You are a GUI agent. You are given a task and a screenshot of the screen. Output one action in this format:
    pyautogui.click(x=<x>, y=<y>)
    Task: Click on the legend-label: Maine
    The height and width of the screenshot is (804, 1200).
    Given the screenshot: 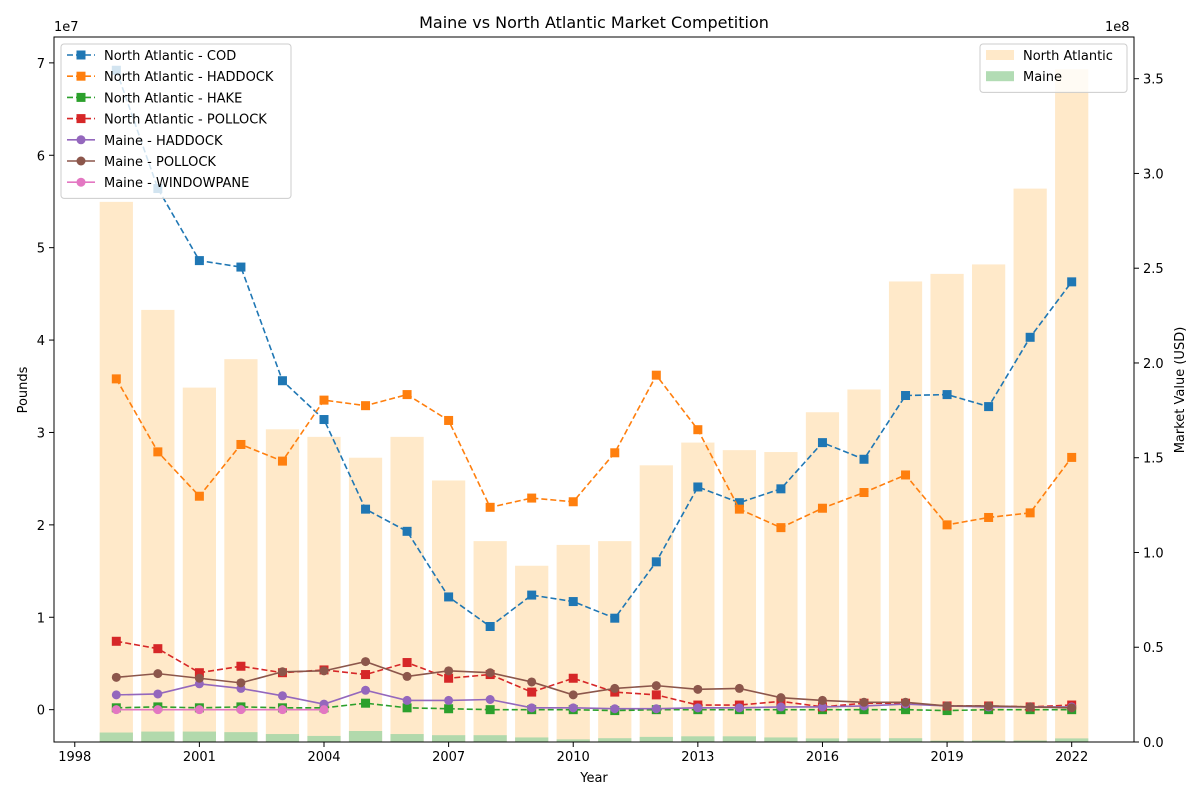 What is the action you would take?
    pyautogui.click(x=1042, y=77)
    